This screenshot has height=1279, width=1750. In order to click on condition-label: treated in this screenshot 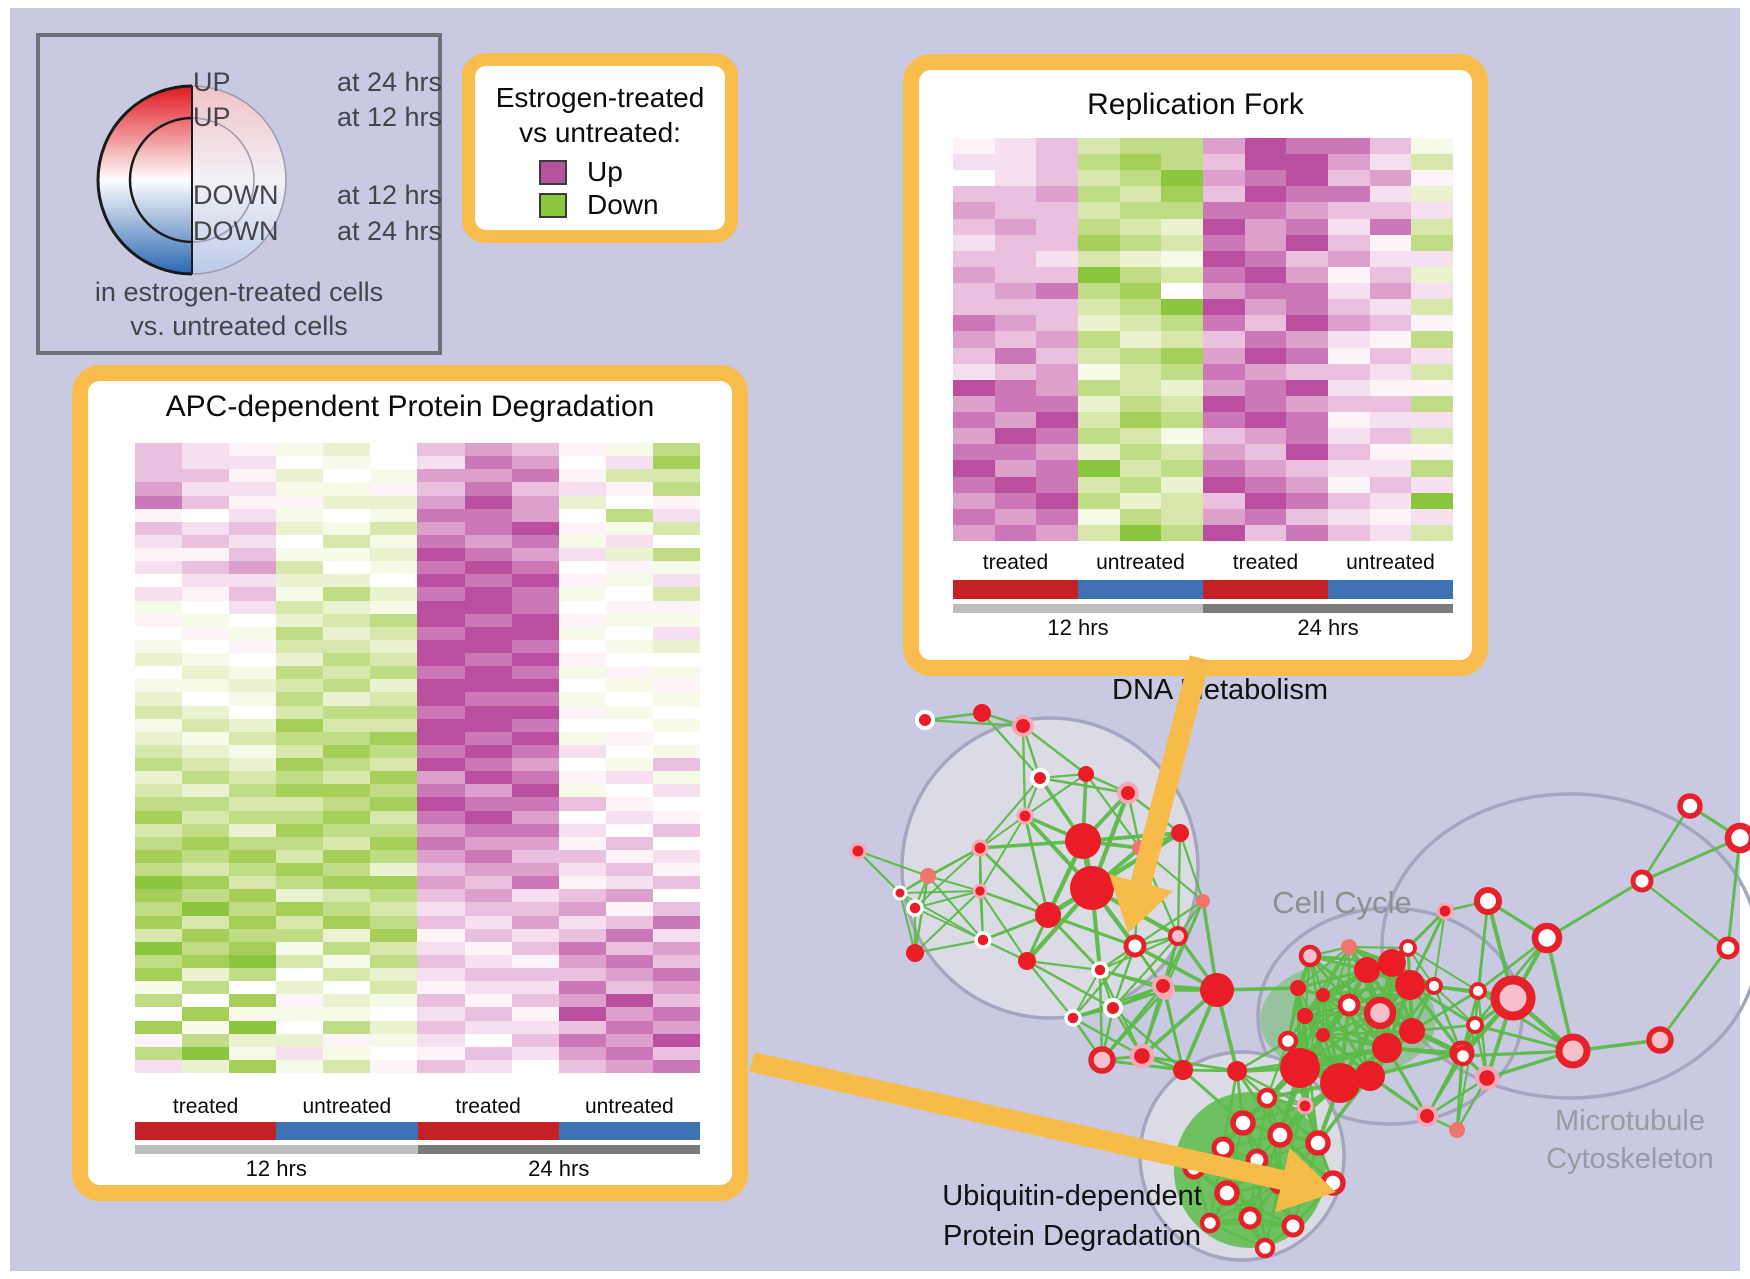, I will do `click(205, 1106)`.